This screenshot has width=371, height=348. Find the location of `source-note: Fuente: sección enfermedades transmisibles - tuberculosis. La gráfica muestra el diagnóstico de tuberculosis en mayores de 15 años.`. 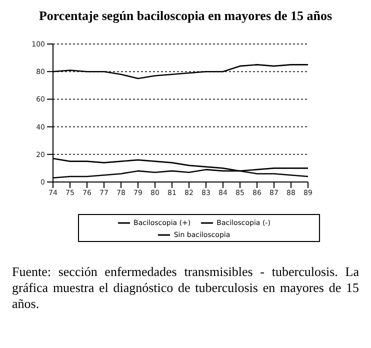

source-note: Fuente: sección enfermedades transmisibles - tuberculosis. La gráfica muestra el diagnóstico de tuberculosis en mayores de 15 años. is located at coordinates (185, 288).